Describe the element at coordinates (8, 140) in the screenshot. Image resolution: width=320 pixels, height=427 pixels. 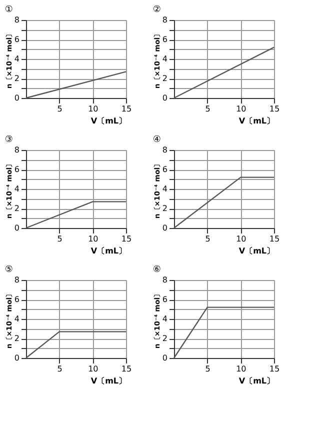
I see `chart-title: ③` at that location.